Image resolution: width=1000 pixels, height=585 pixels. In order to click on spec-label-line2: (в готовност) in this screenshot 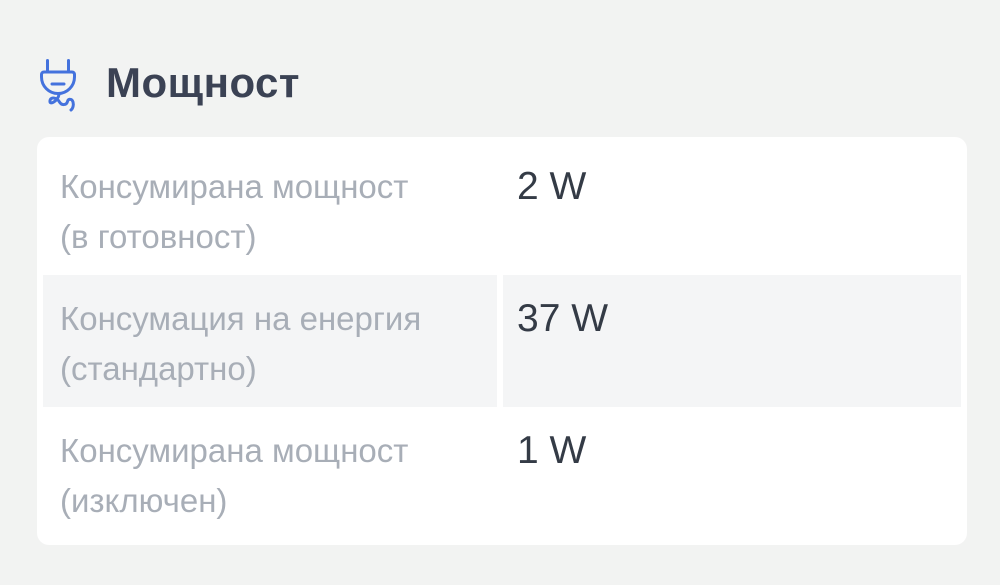, I will do `click(158, 236)`.